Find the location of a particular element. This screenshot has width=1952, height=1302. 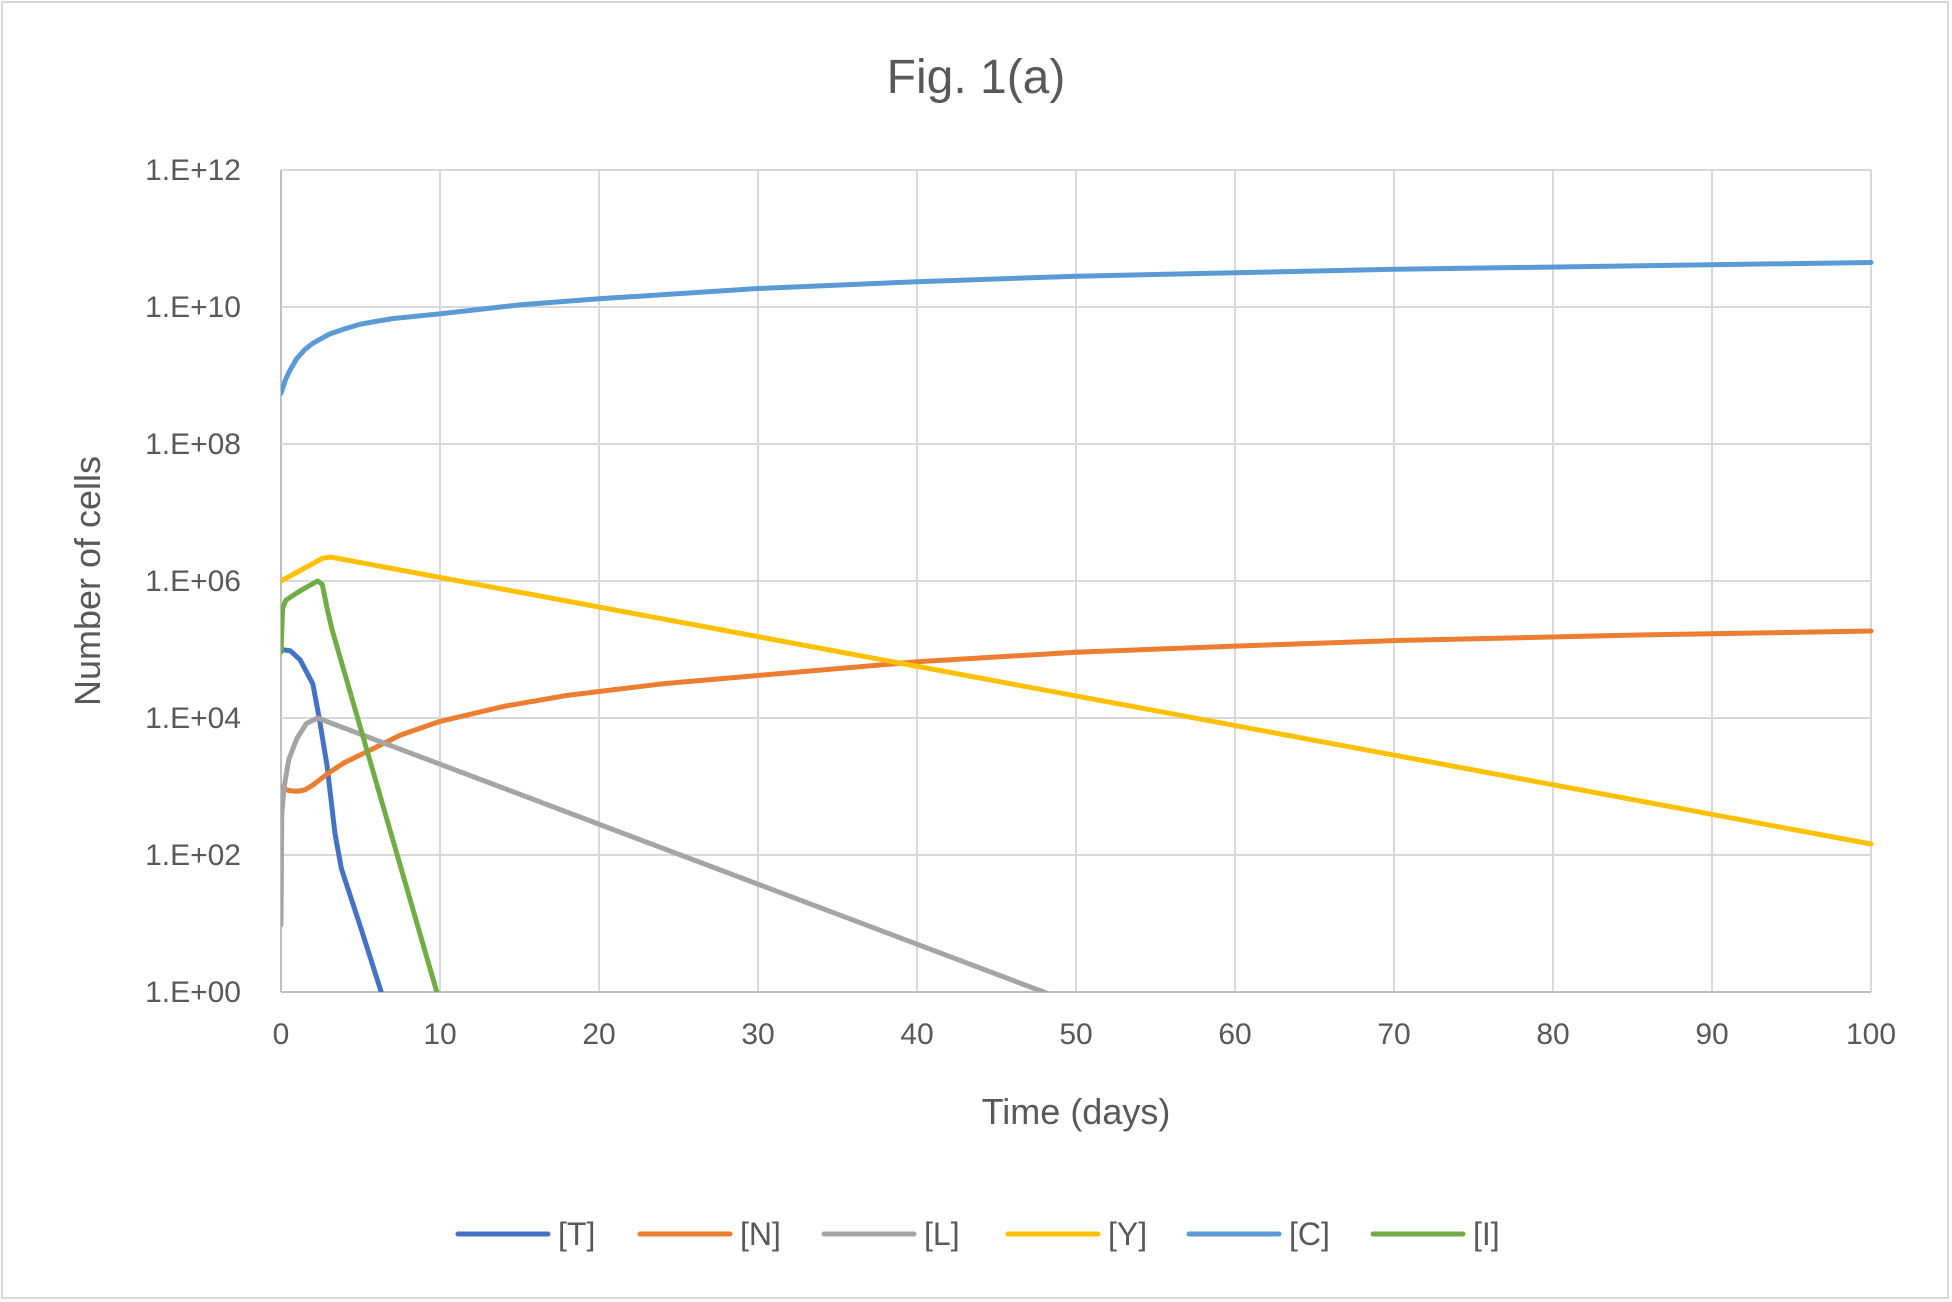

legend: [T] [N] [L] [Y] [C] [I] is located at coordinates (977, 1234).